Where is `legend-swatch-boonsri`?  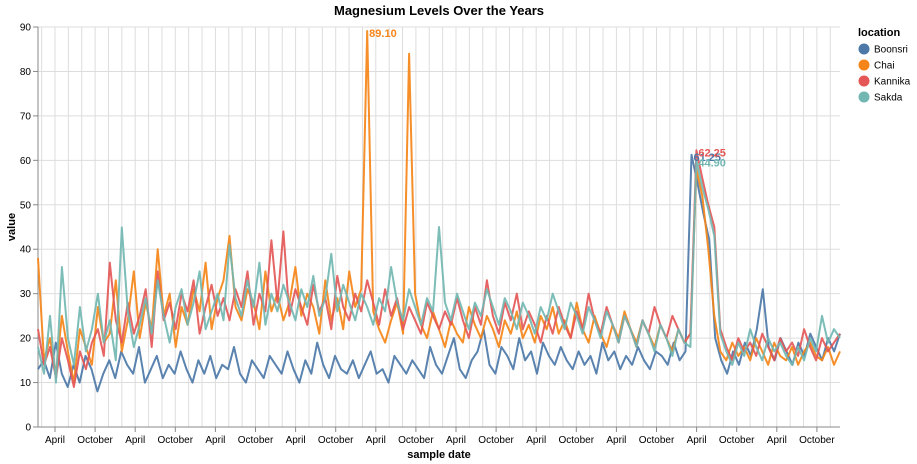 legend-swatch-boonsri is located at coordinates (864, 49).